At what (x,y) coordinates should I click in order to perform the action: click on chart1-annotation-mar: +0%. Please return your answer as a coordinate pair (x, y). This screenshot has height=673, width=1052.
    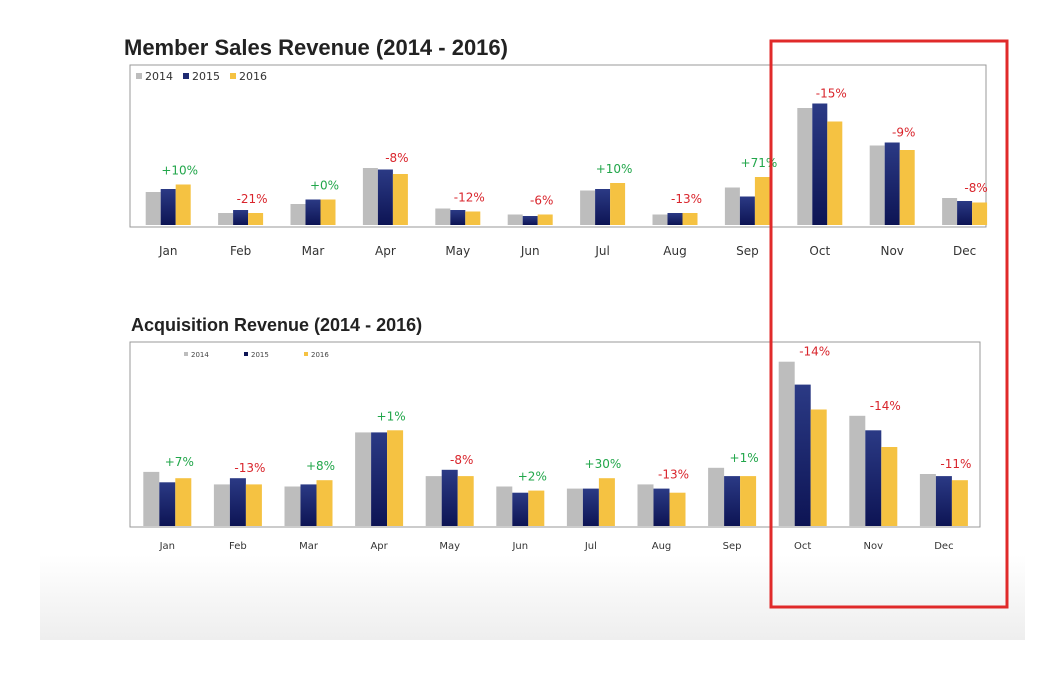
    Looking at the image, I should click on (324, 186).